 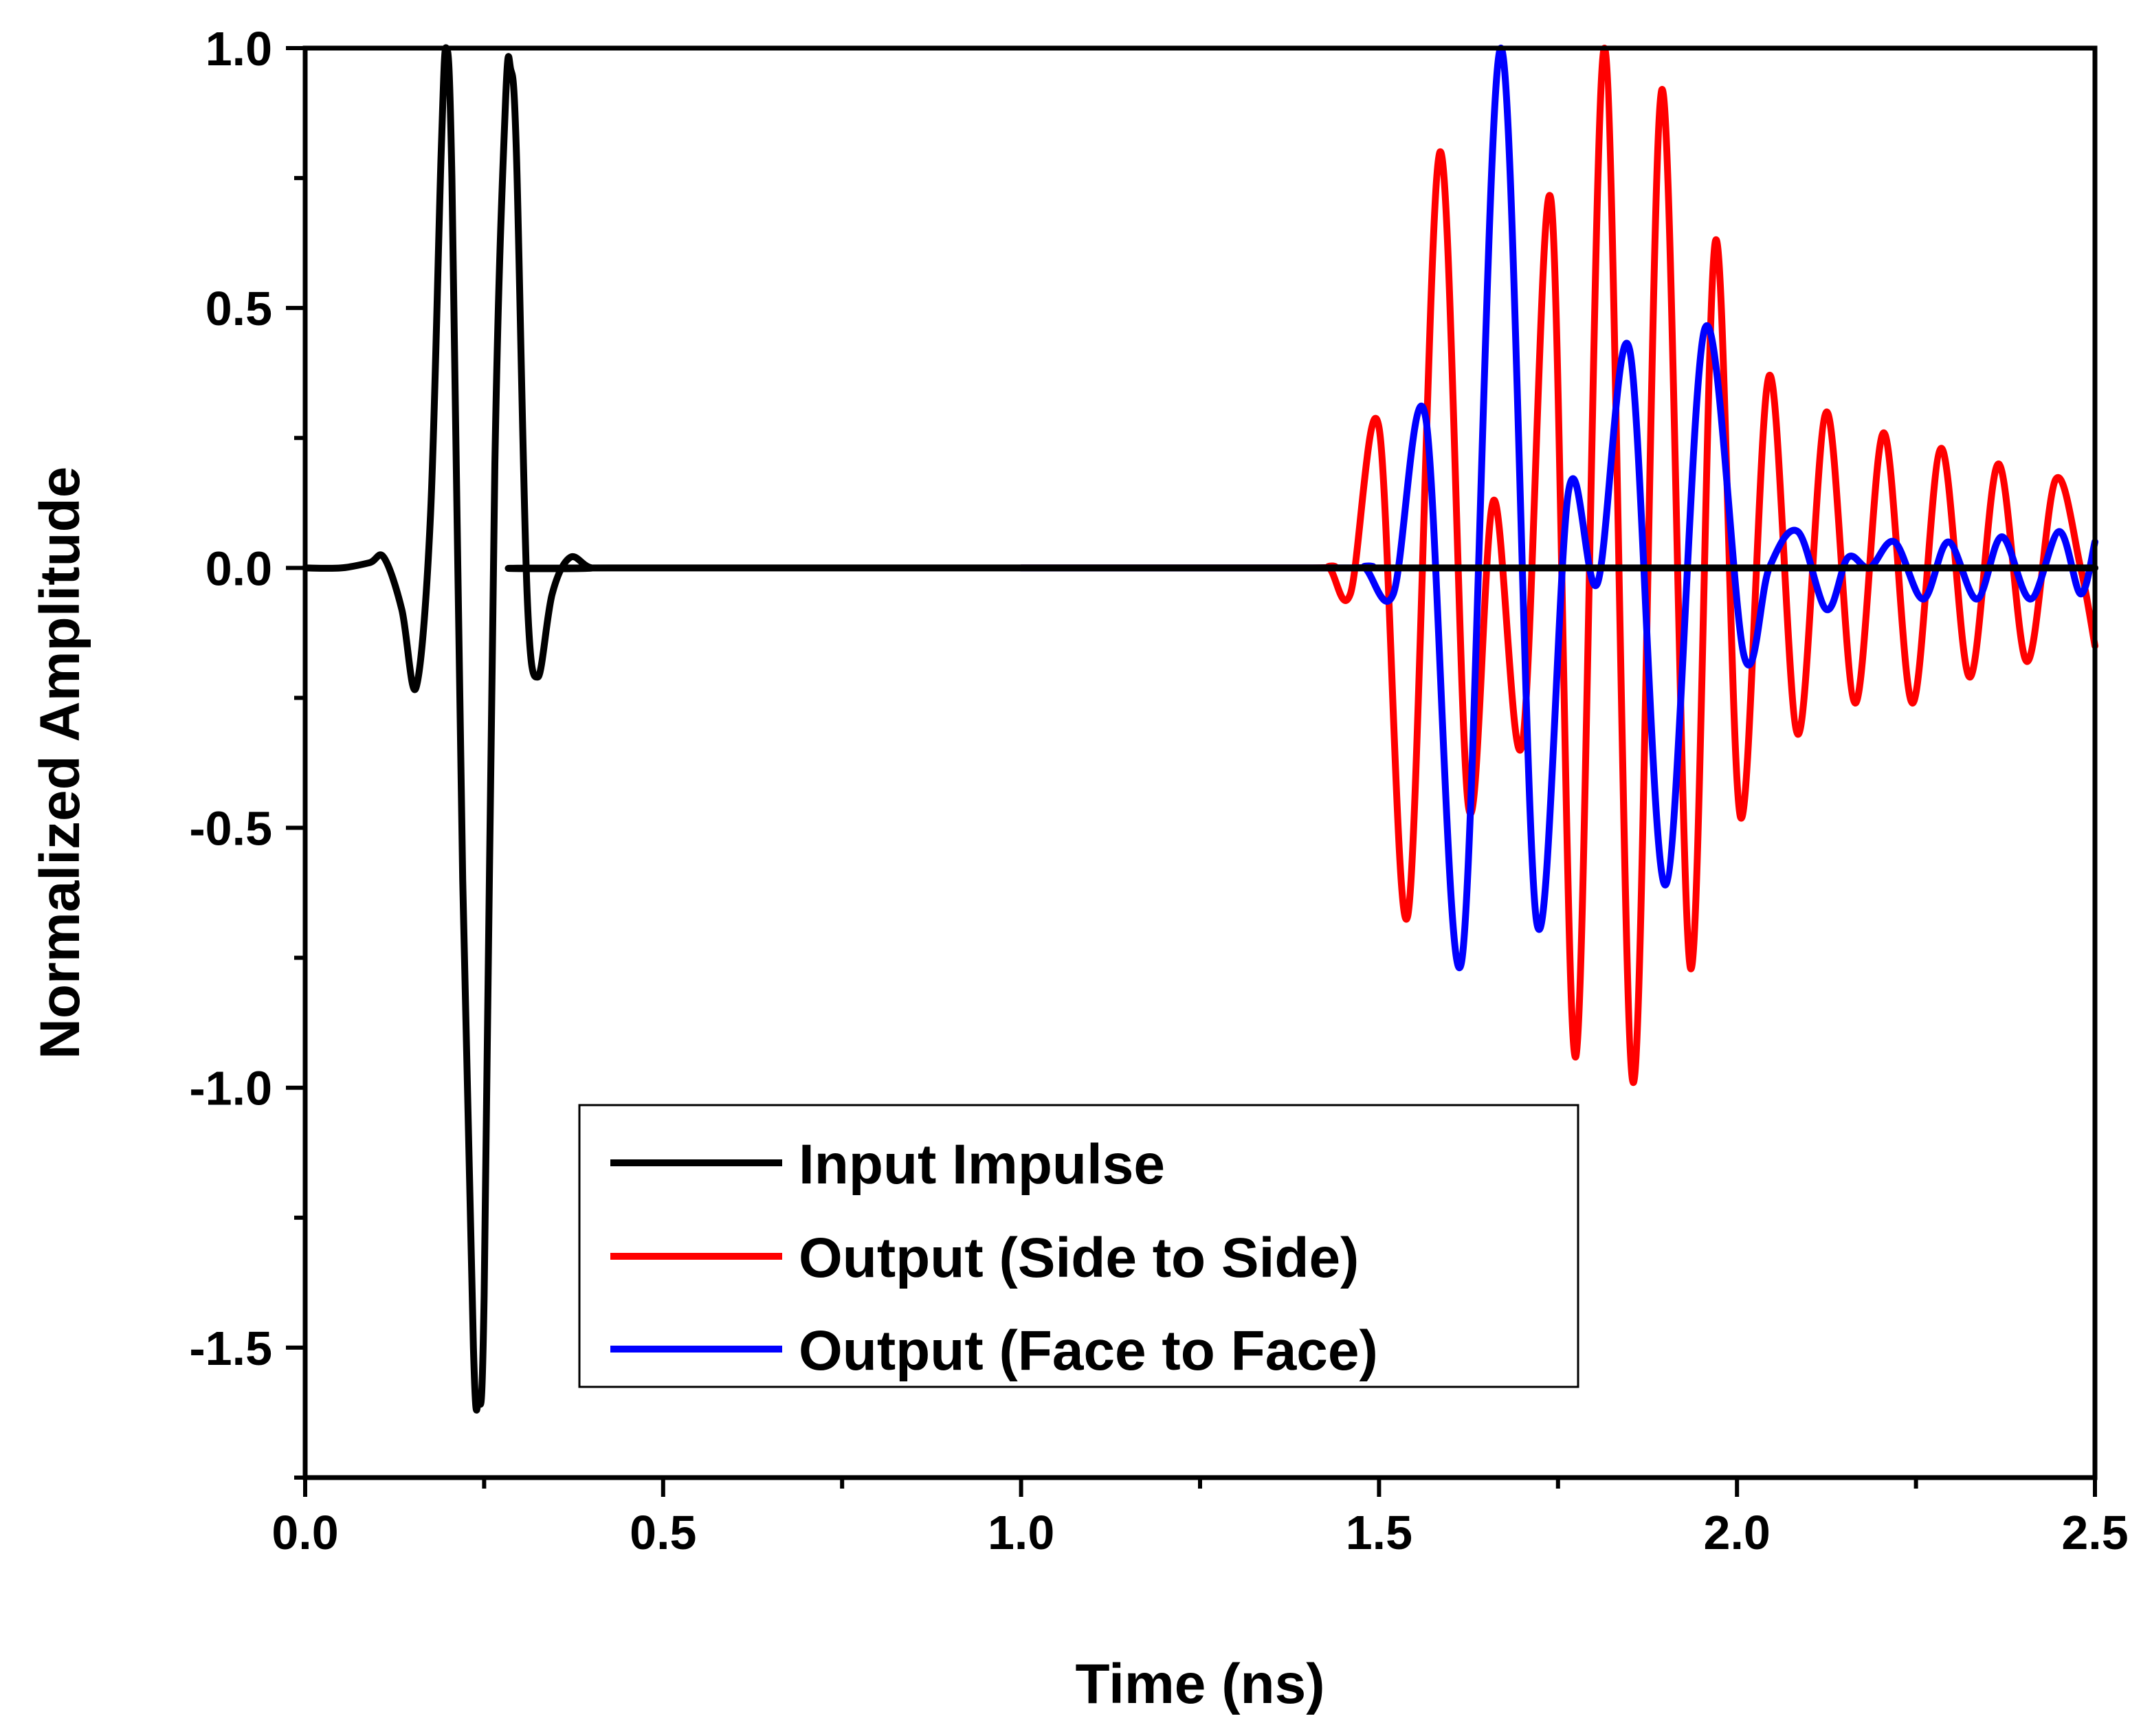 What do you see at coordinates (239, 49) in the screenshot?
I see `y-tick-label: 1.0` at bounding box center [239, 49].